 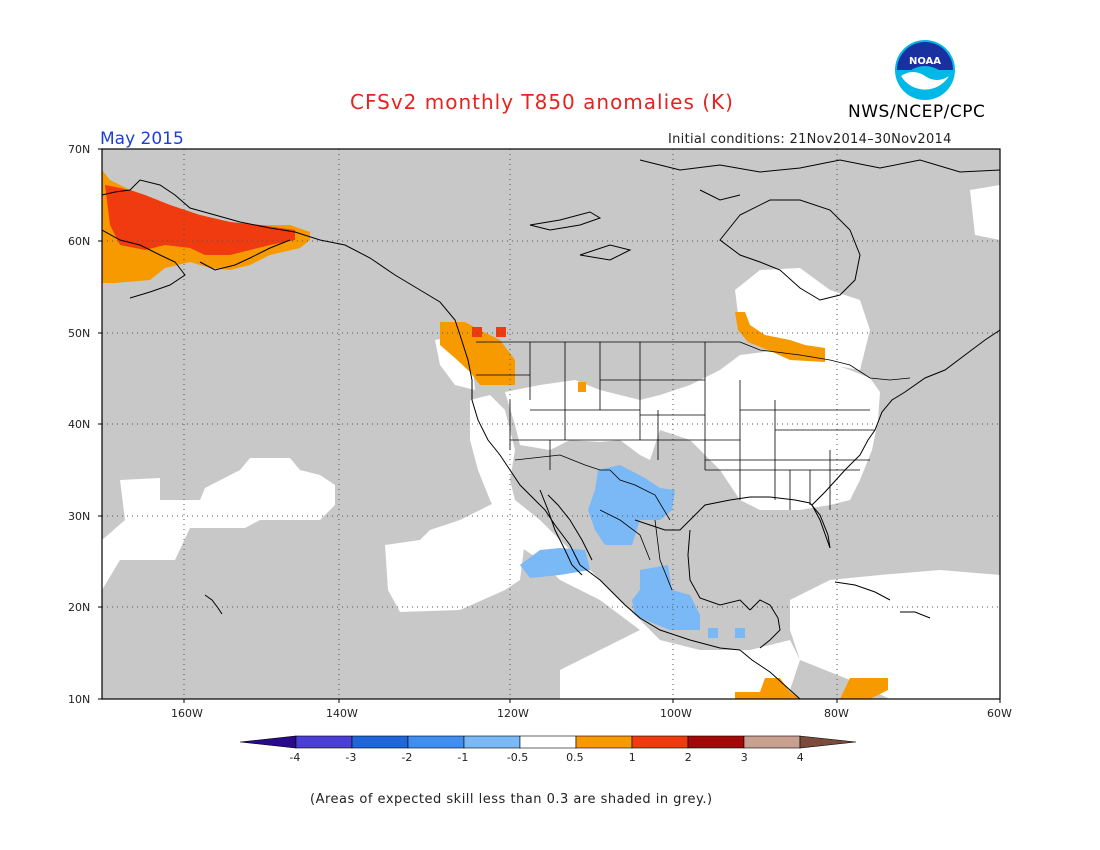 What do you see at coordinates (351, 757) in the screenshot?
I see `colorbar-label: -3` at bounding box center [351, 757].